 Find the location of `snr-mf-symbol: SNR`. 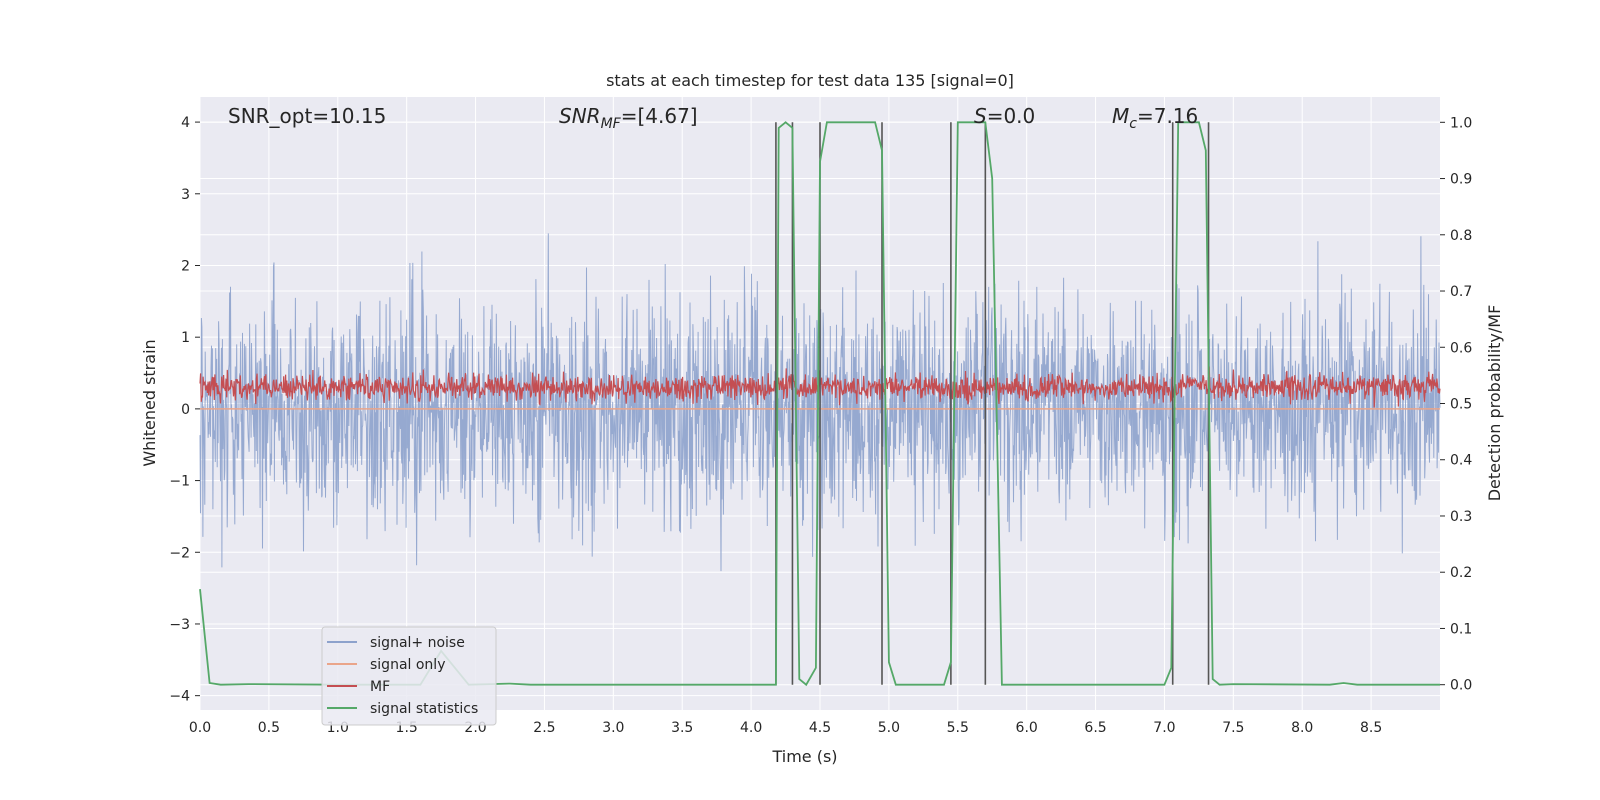

snr-mf-symbol: SNR is located at coordinates (580, 116).